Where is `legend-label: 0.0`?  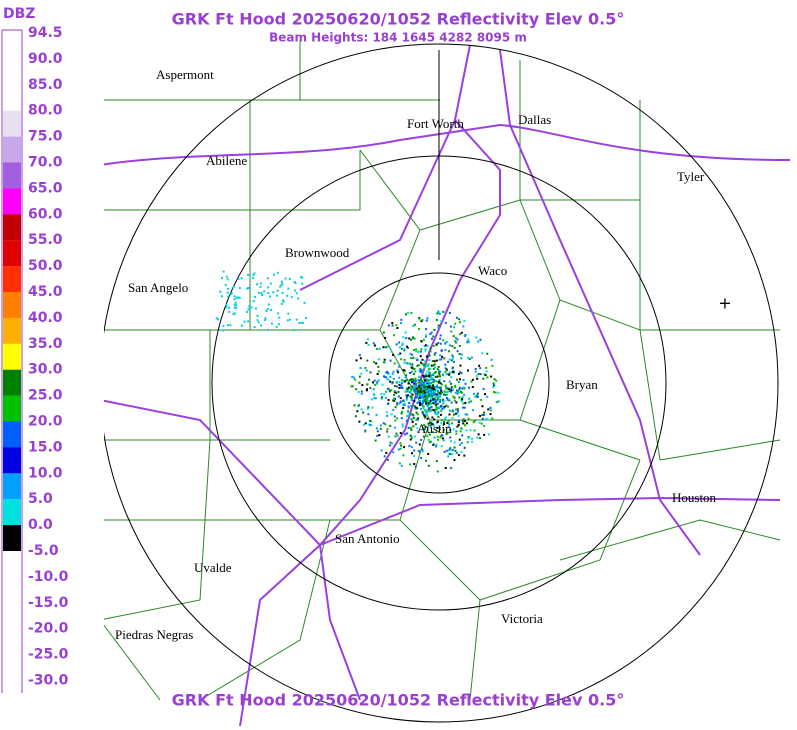 legend-label: 0.0 is located at coordinates (40, 525).